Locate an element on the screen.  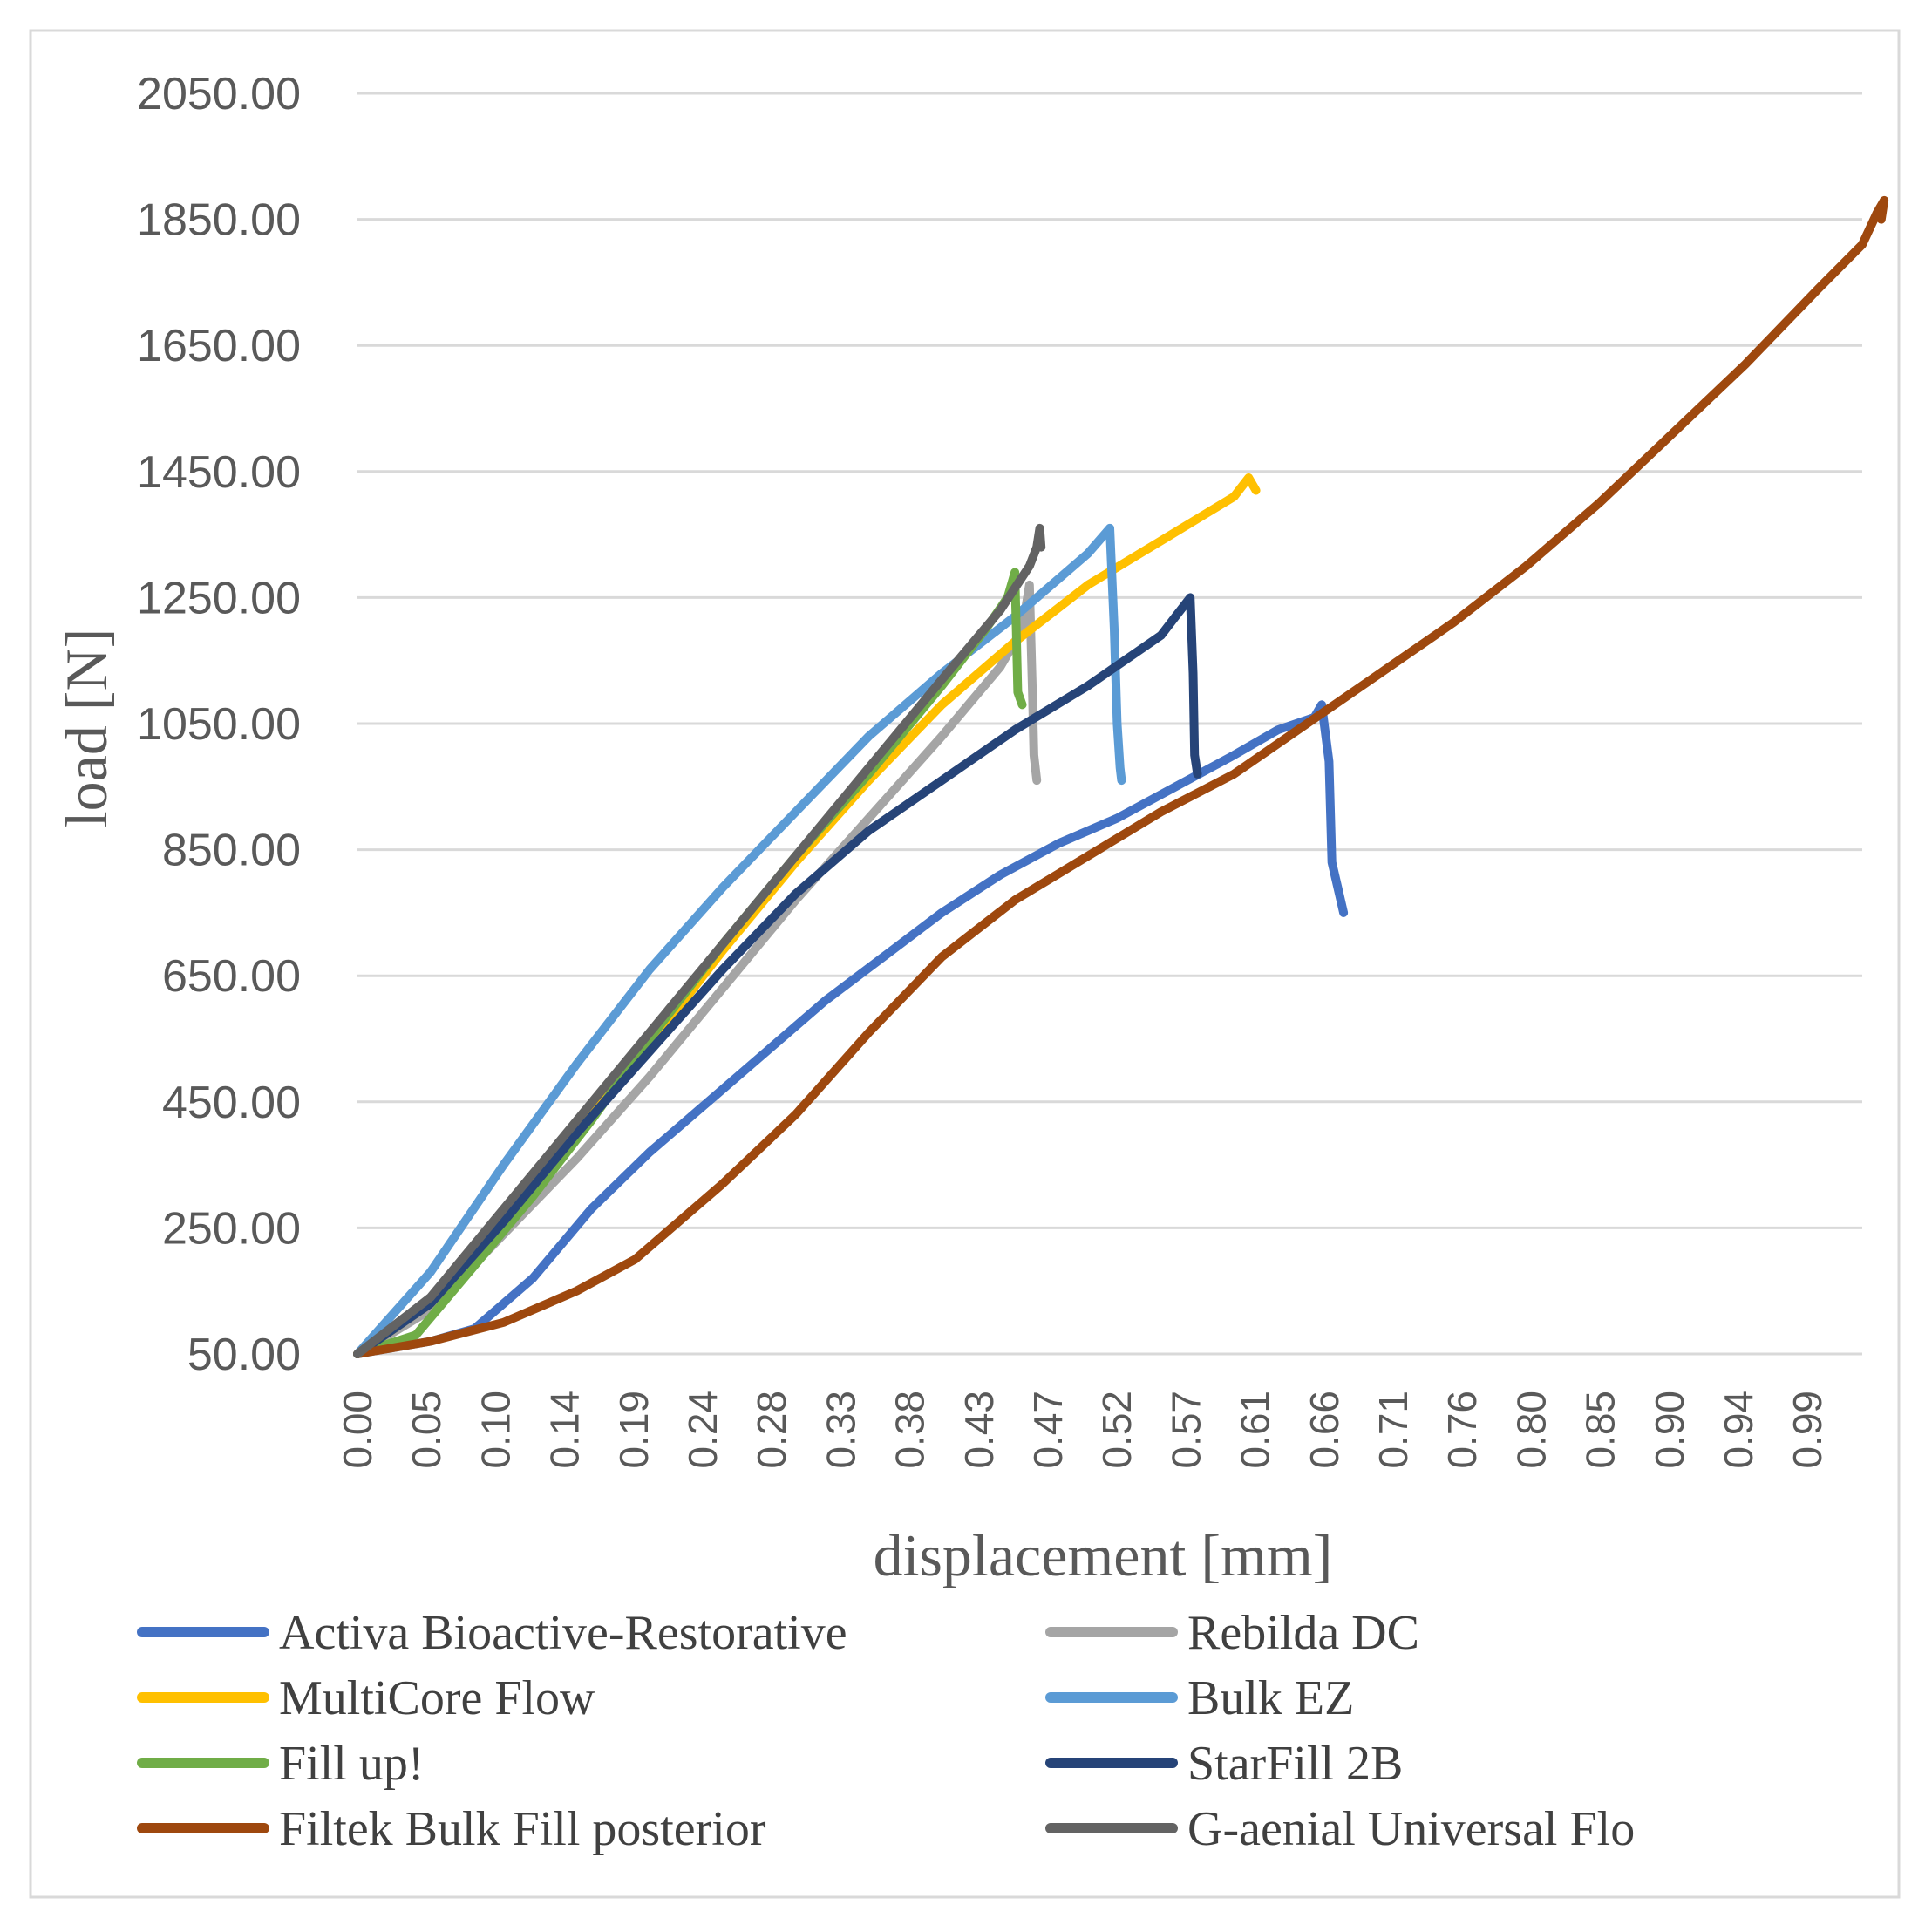
x-tick-label: 0.38 is located at coordinates (910, 1430).